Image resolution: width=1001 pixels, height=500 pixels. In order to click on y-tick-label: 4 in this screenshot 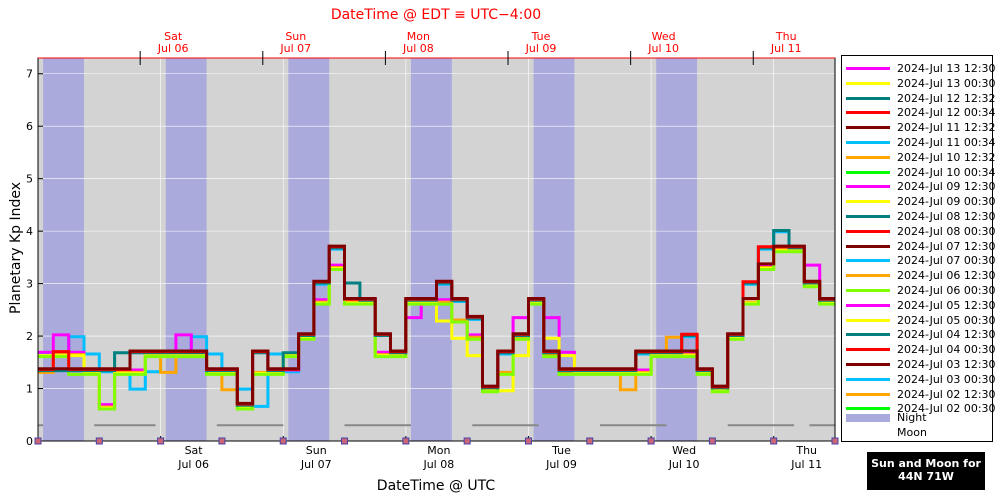, I will do `click(29, 231)`.